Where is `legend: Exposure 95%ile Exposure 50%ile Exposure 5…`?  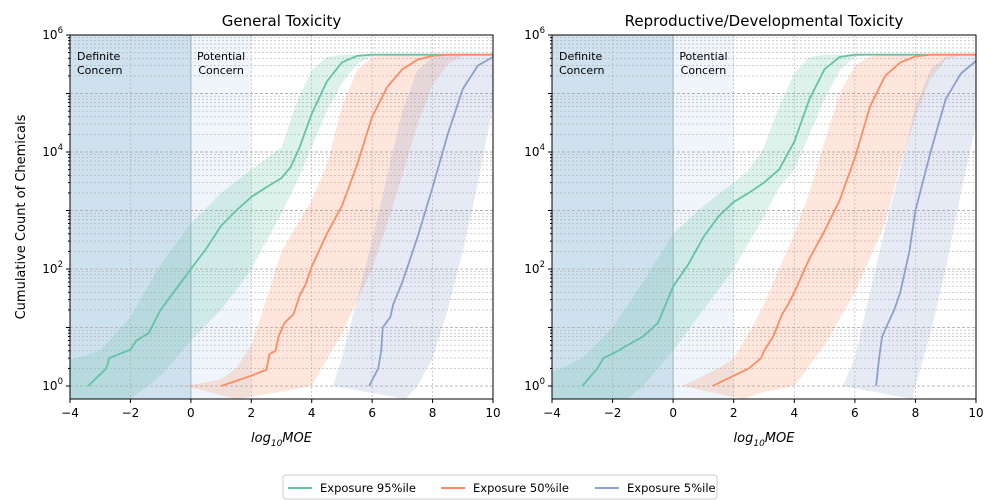
legend: Exposure 95%ile Exposure 50%ile Exposure 5… is located at coordinates (500, 487).